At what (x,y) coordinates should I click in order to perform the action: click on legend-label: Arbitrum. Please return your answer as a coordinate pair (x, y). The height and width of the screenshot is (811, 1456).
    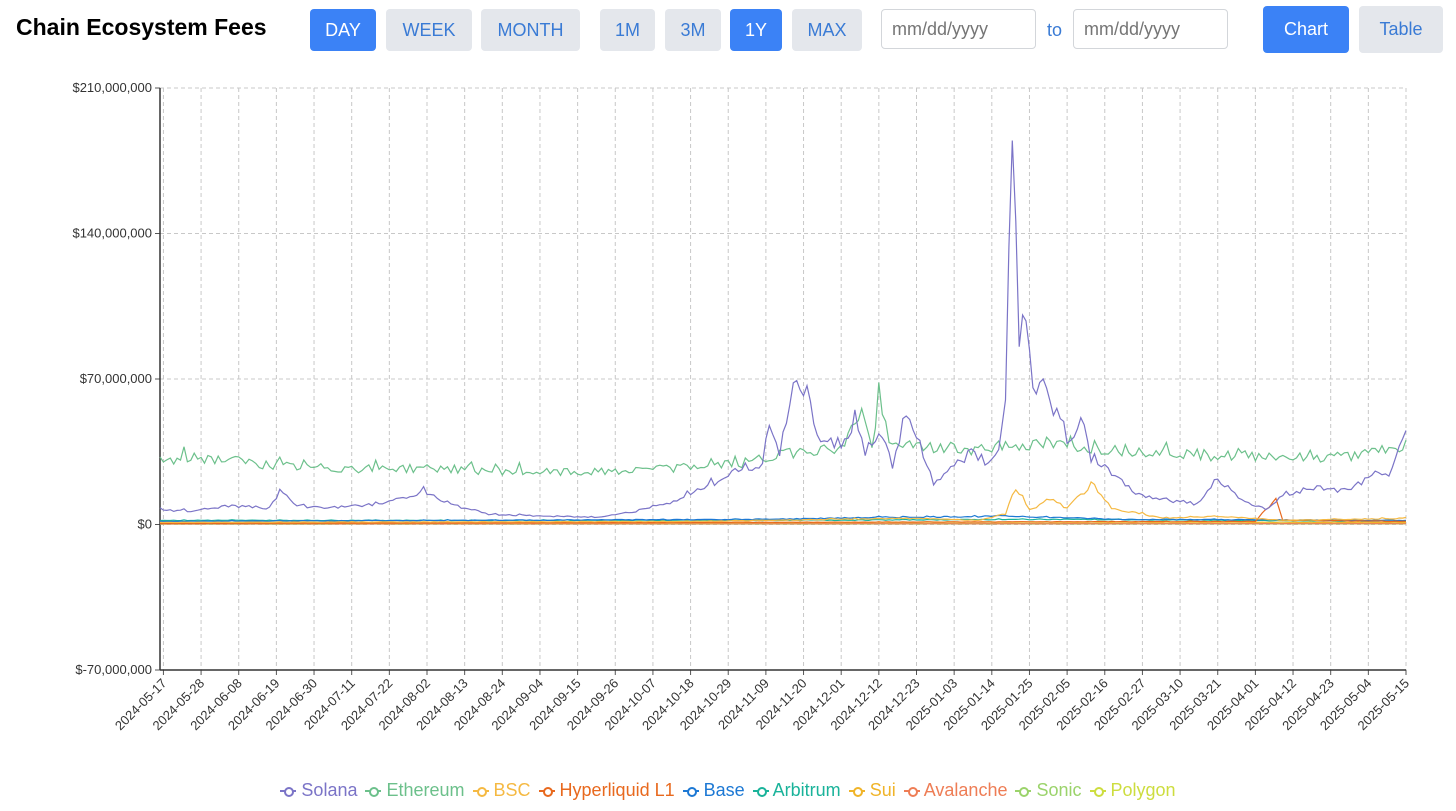
    Looking at the image, I should click on (804, 790).